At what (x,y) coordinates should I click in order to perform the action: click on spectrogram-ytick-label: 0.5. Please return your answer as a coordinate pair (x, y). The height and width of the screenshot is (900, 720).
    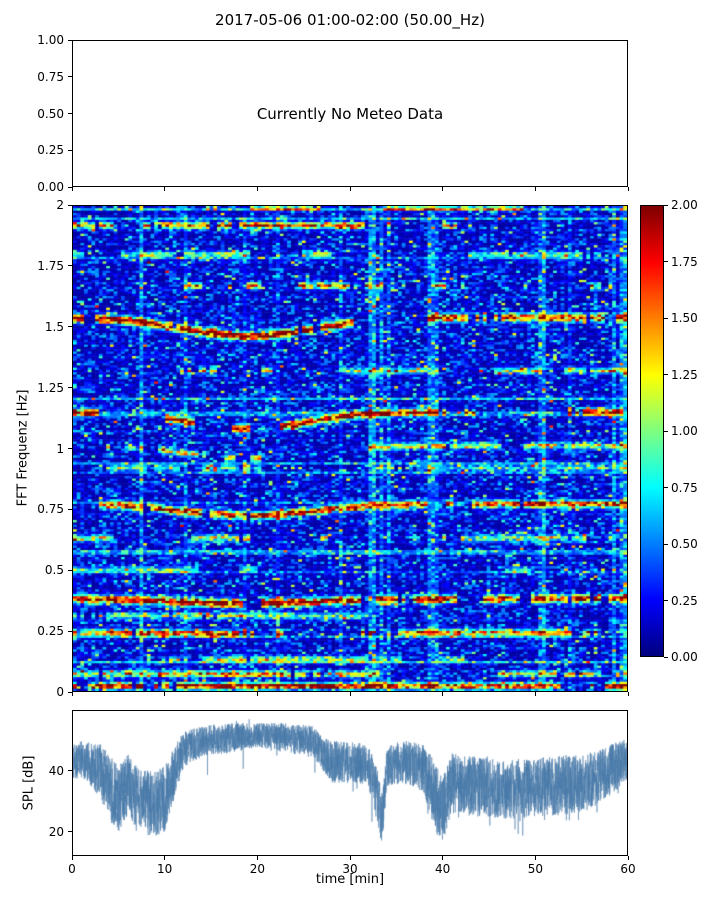
    Looking at the image, I should click on (54, 570).